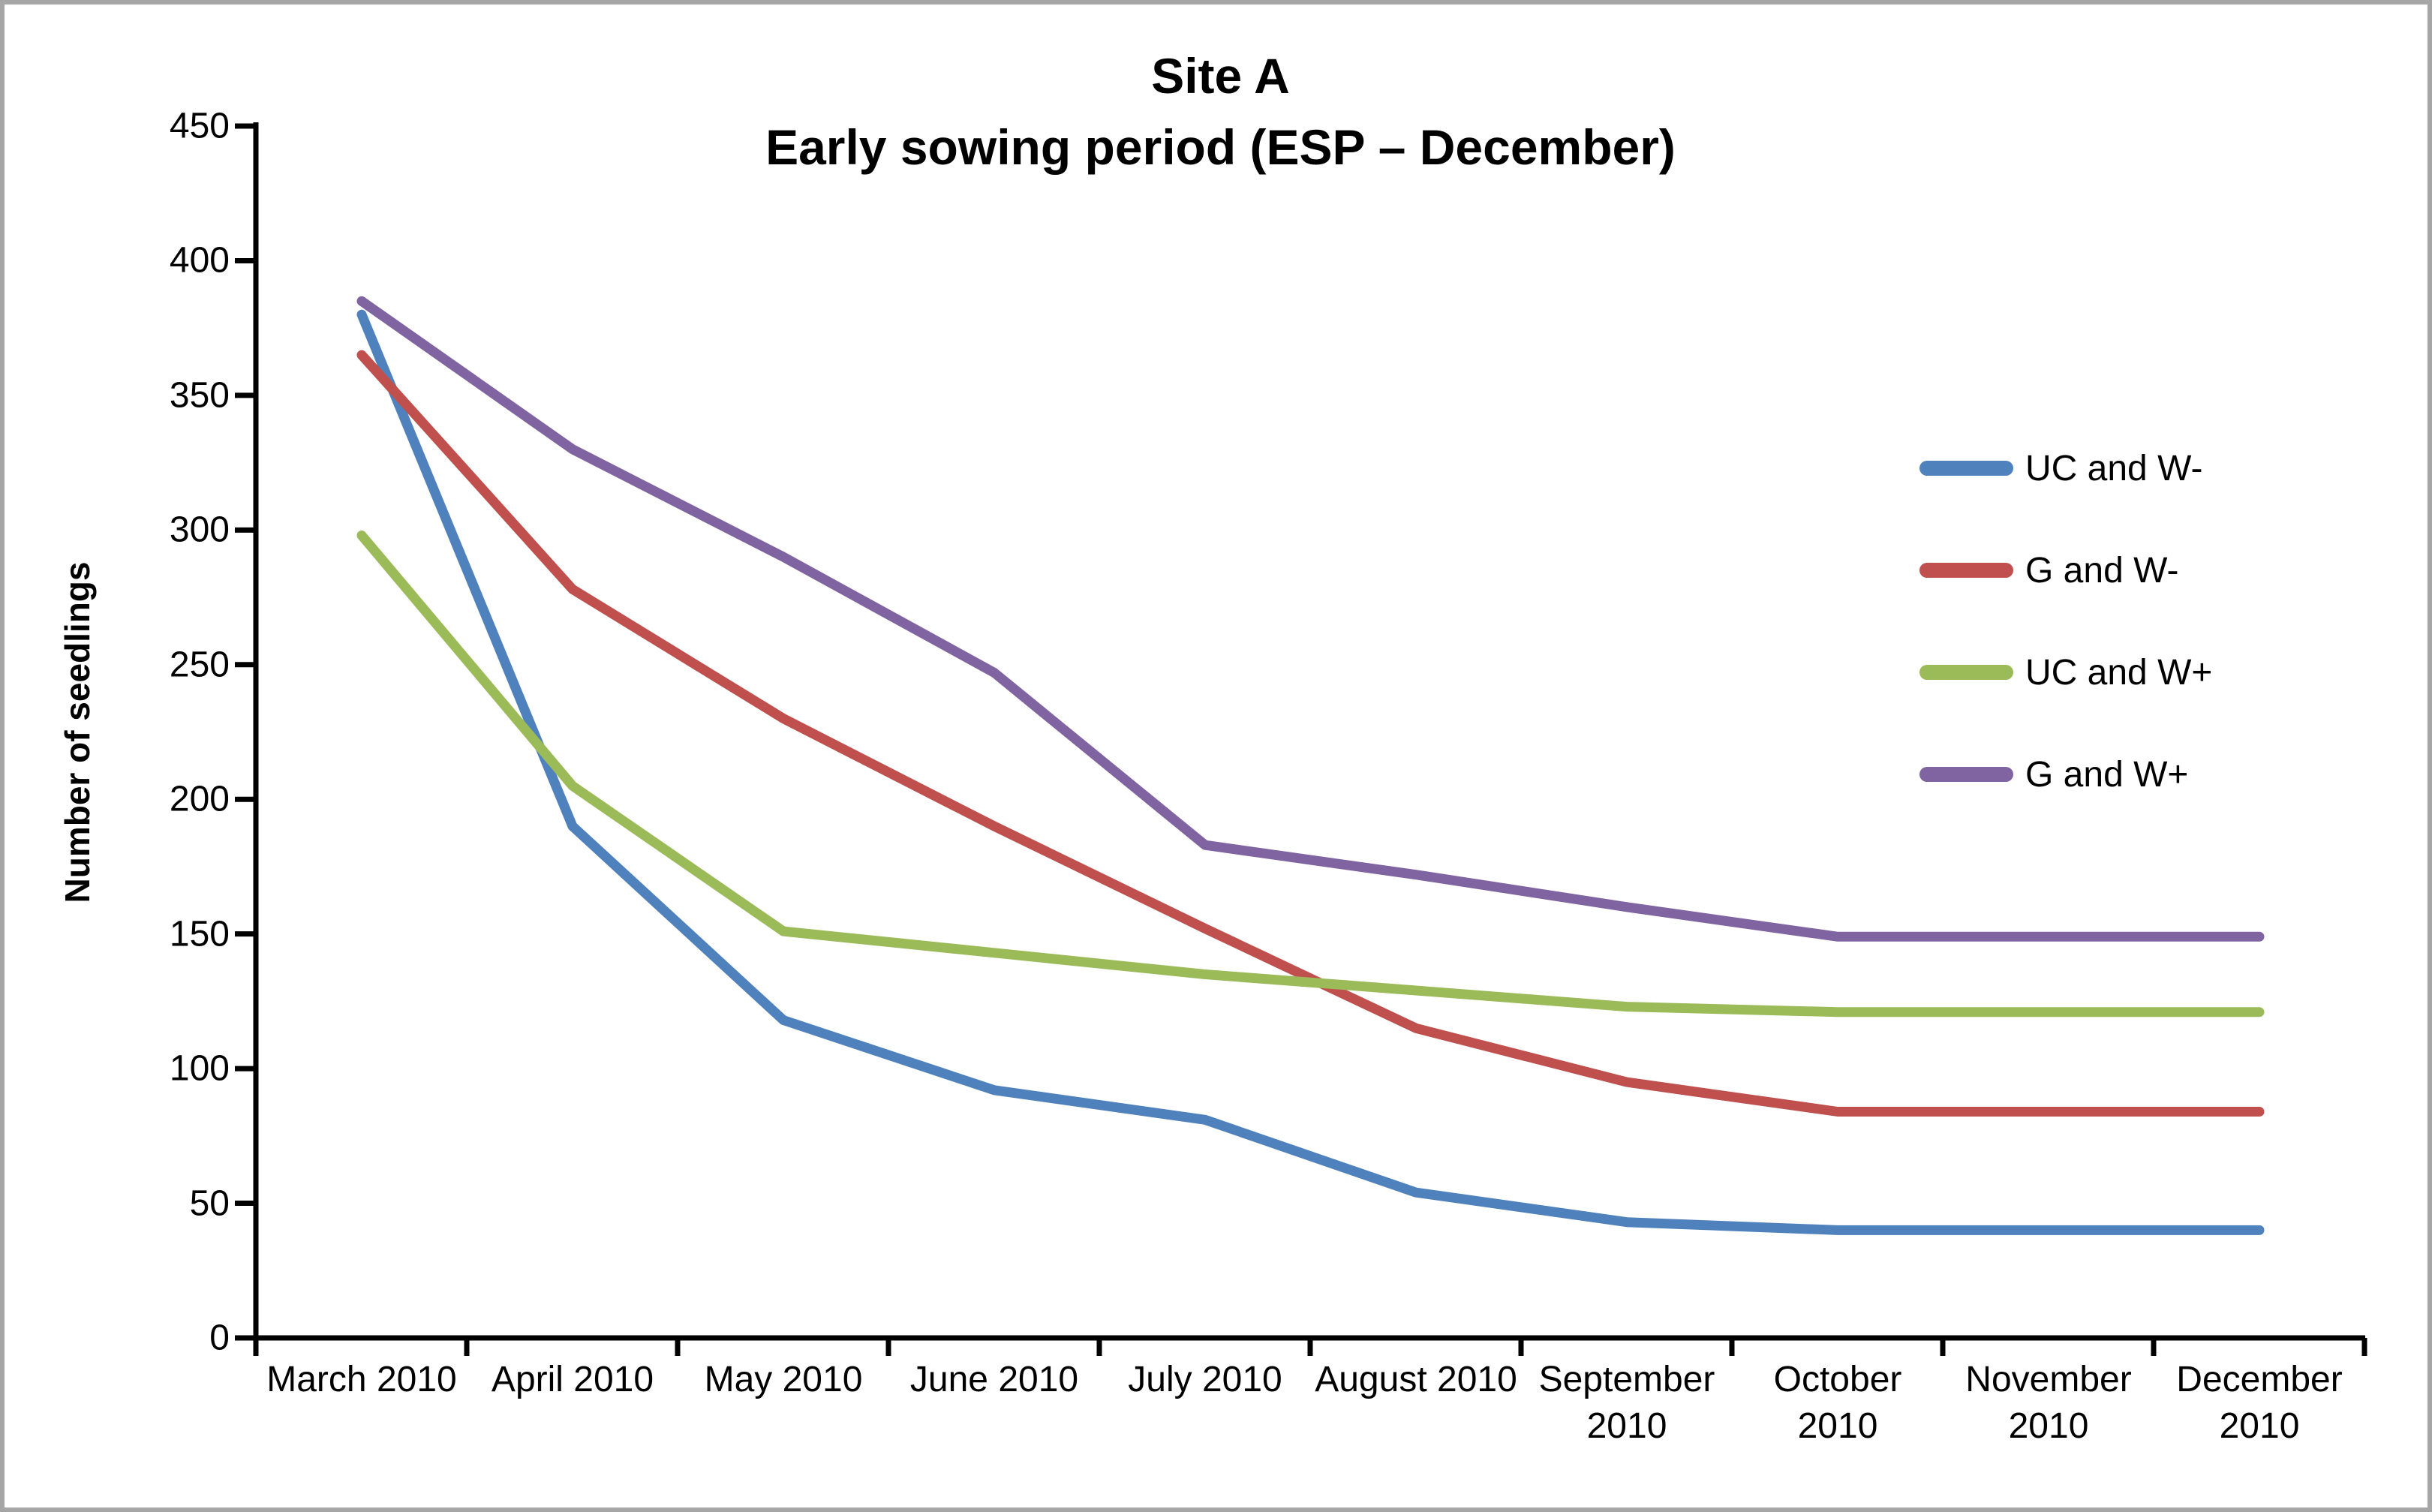 This screenshot has height=1512, width=2432. What do you see at coordinates (2048, 1403) in the screenshot?
I see `x-tick-label: November 2010` at bounding box center [2048, 1403].